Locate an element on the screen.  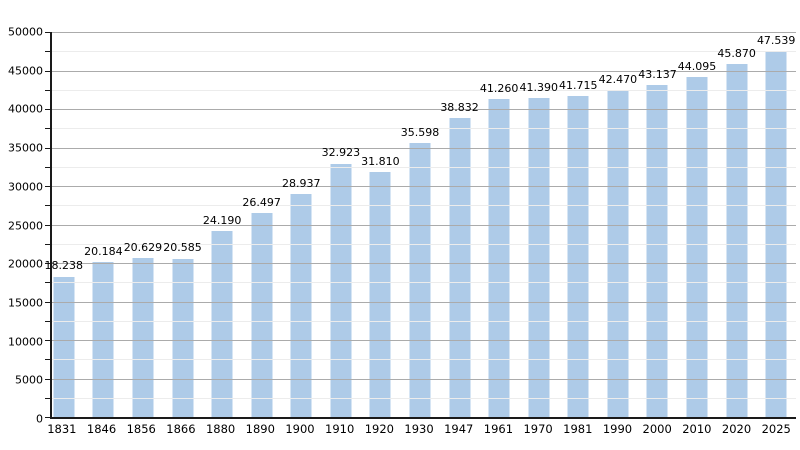
bar-value-label: 26.497 is located at coordinates (261, 202).